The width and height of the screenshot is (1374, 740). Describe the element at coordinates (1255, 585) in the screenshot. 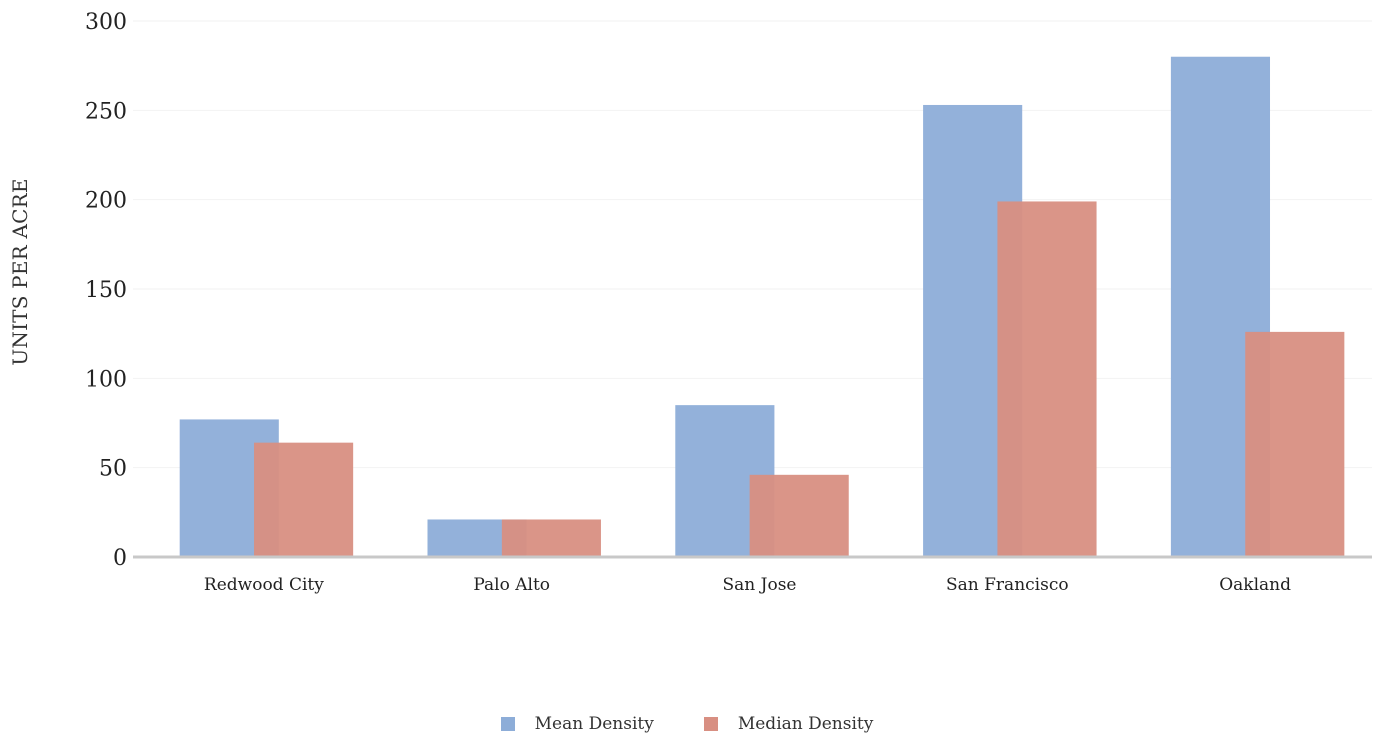

I see `x-tick-label: Oakland` at that location.